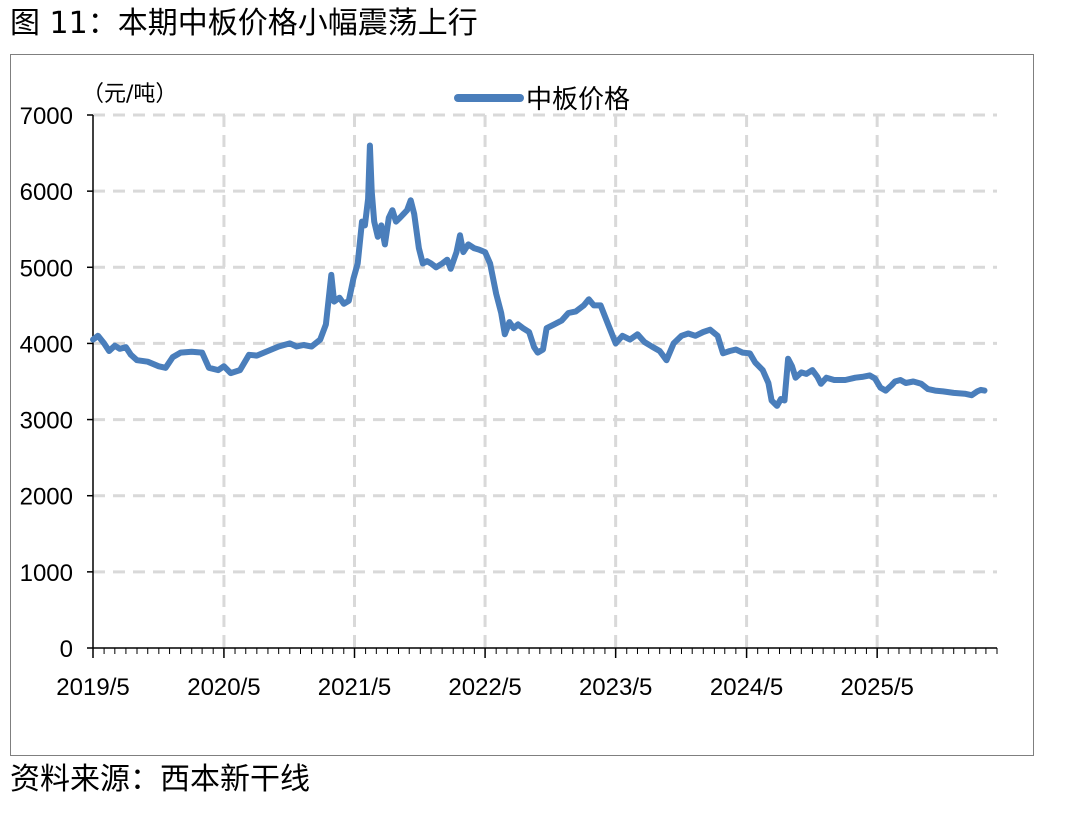  Describe the element at coordinates (46, 268) in the screenshot. I see `y-tick-label: 5000` at that location.